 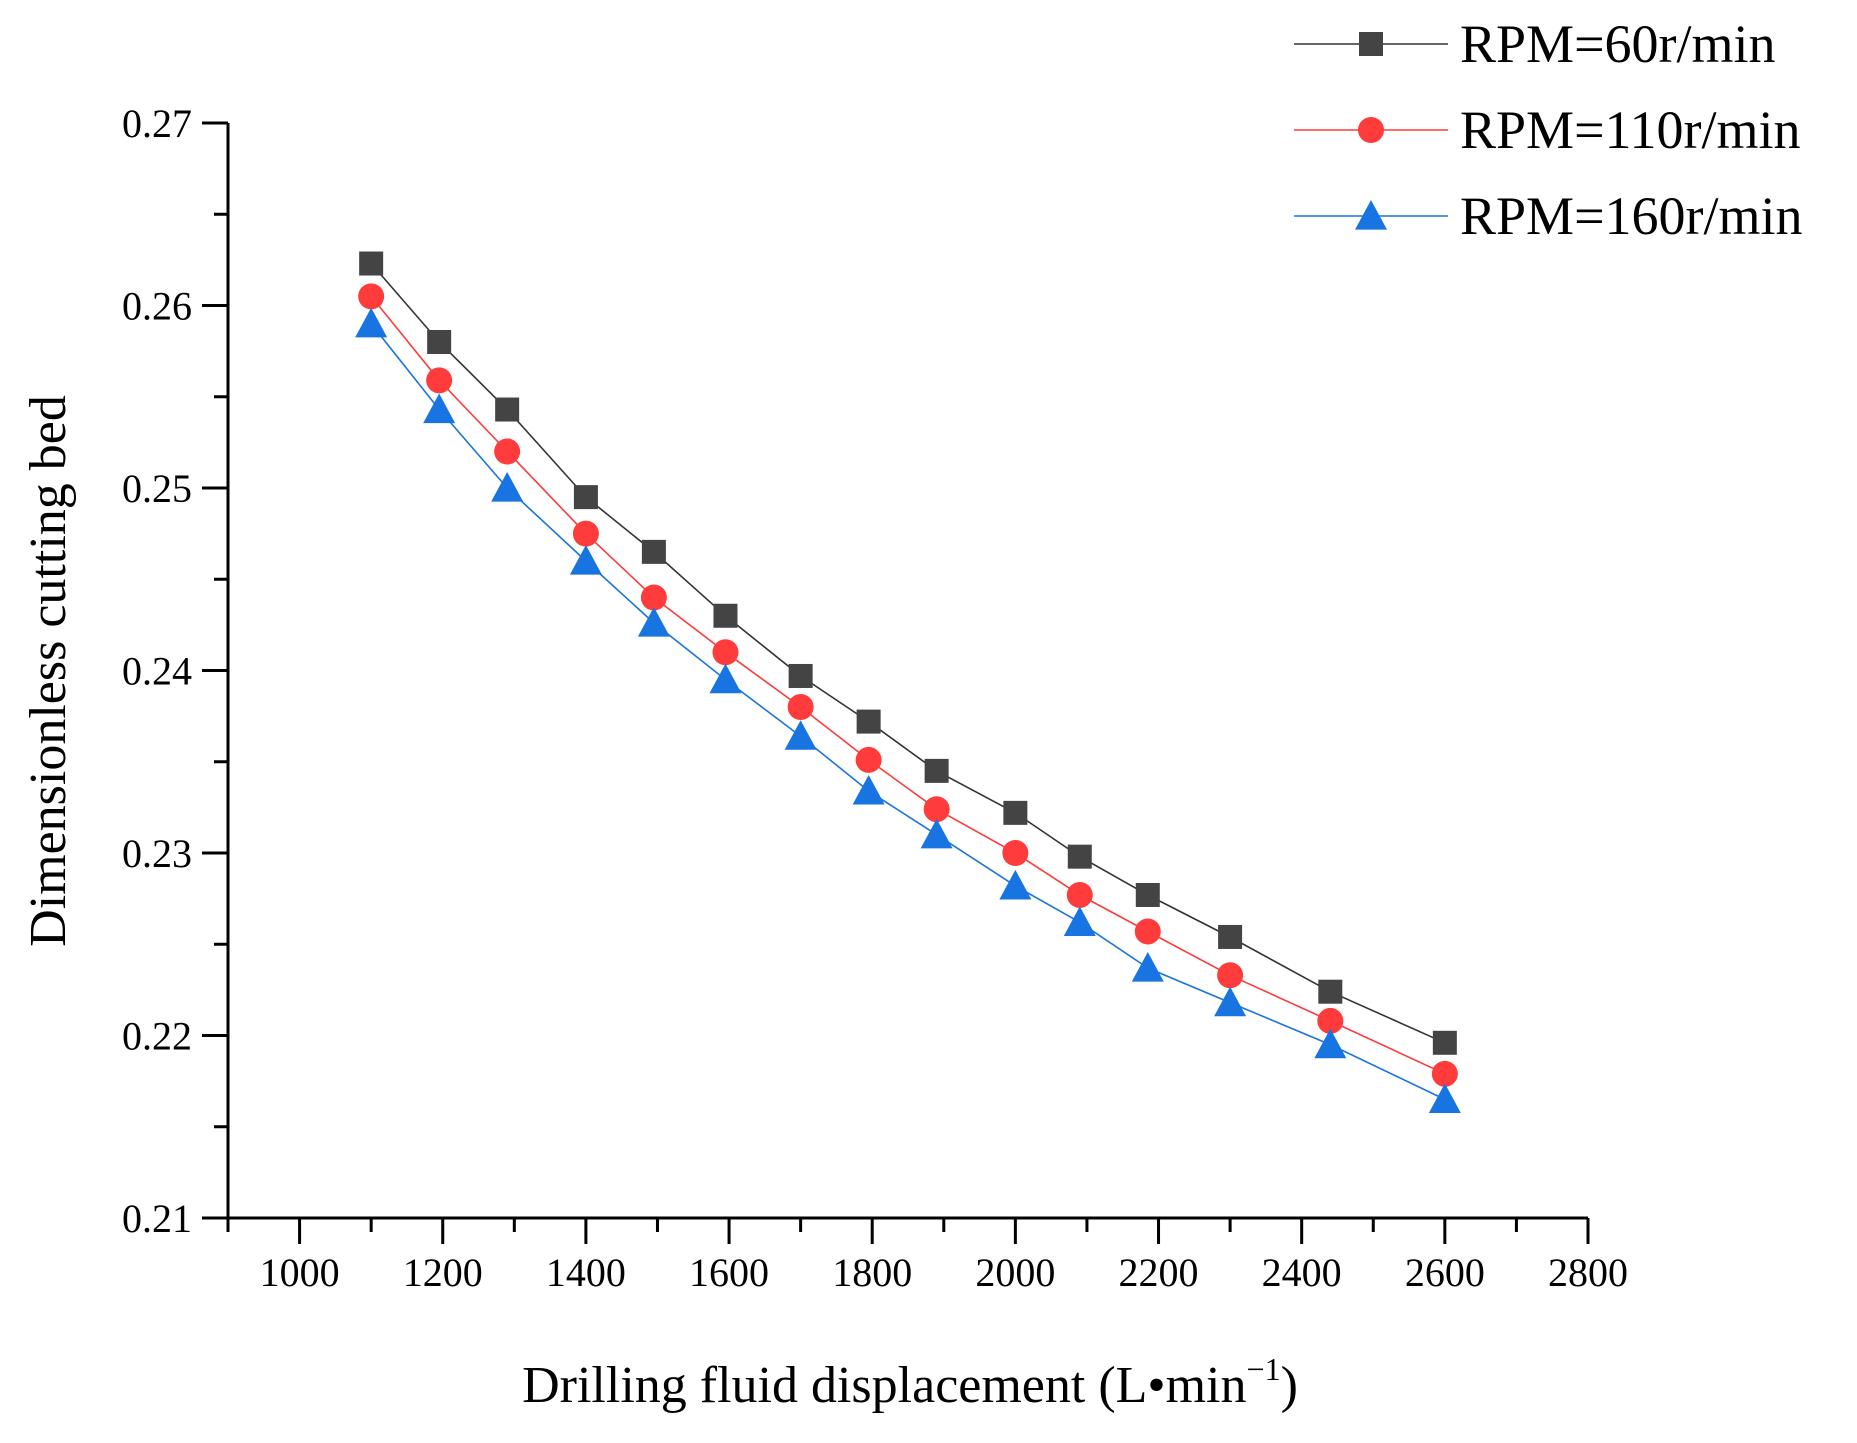 I want to click on y-tick-label: 0.26, so click(x=157, y=306).